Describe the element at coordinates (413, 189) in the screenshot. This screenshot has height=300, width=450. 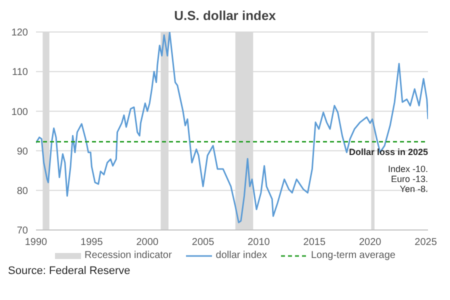
I see `annotation: Yen -8.` at that location.